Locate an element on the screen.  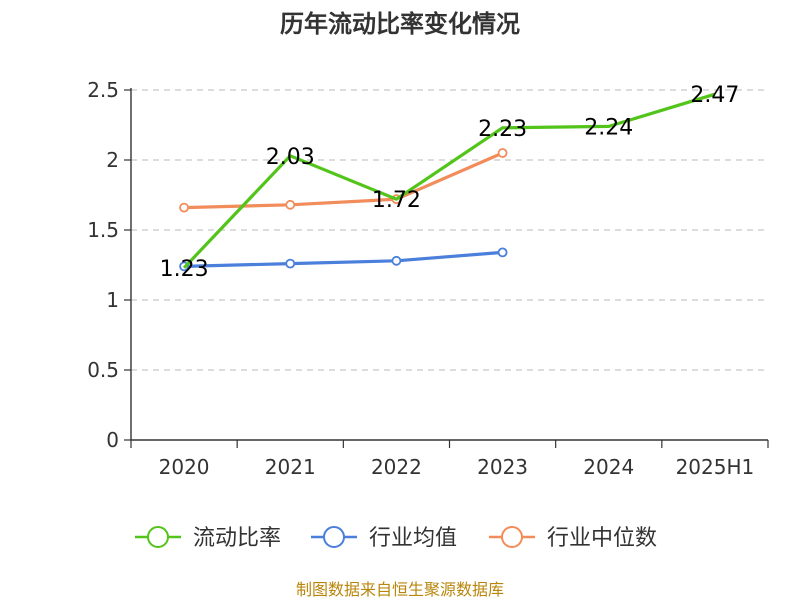
legend-item-1: 行业均值 is located at coordinates (384, 538).